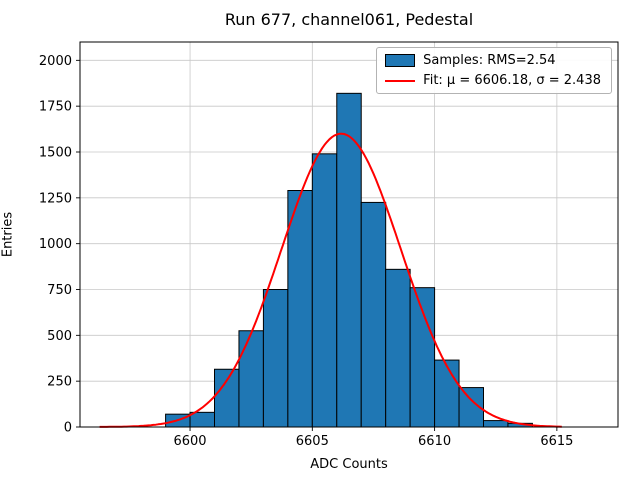 The width and height of the screenshot is (640, 480). What do you see at coordinates (434, 441) in the screenshot?
I see `x-tick-label: 6610` at bounding box center [434, 441].